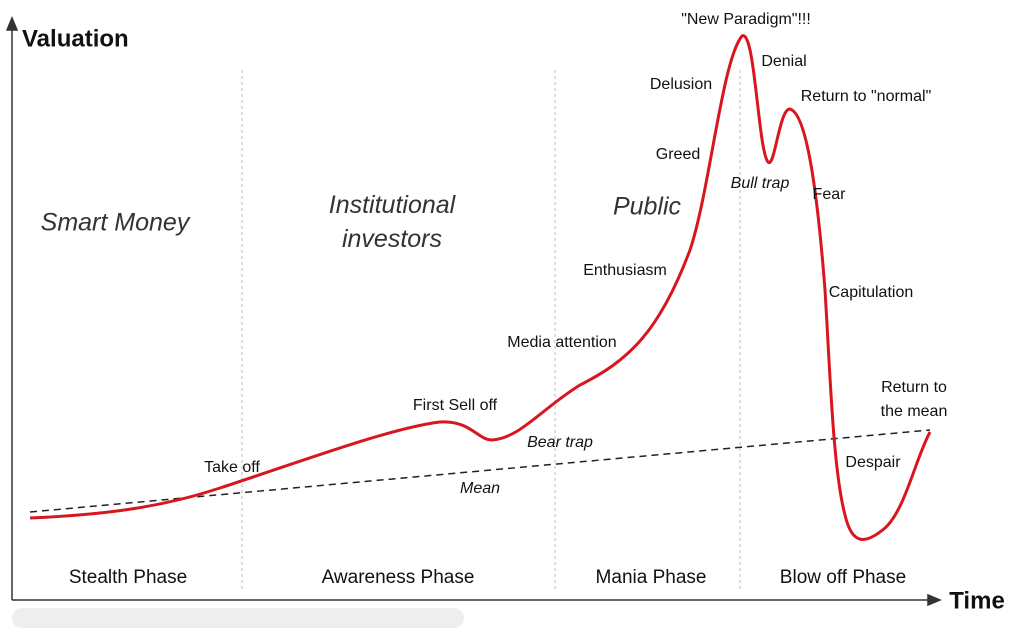  Describe the element at coordinates (238, 618) in the screenshot. I see `scrollbar` at that location.